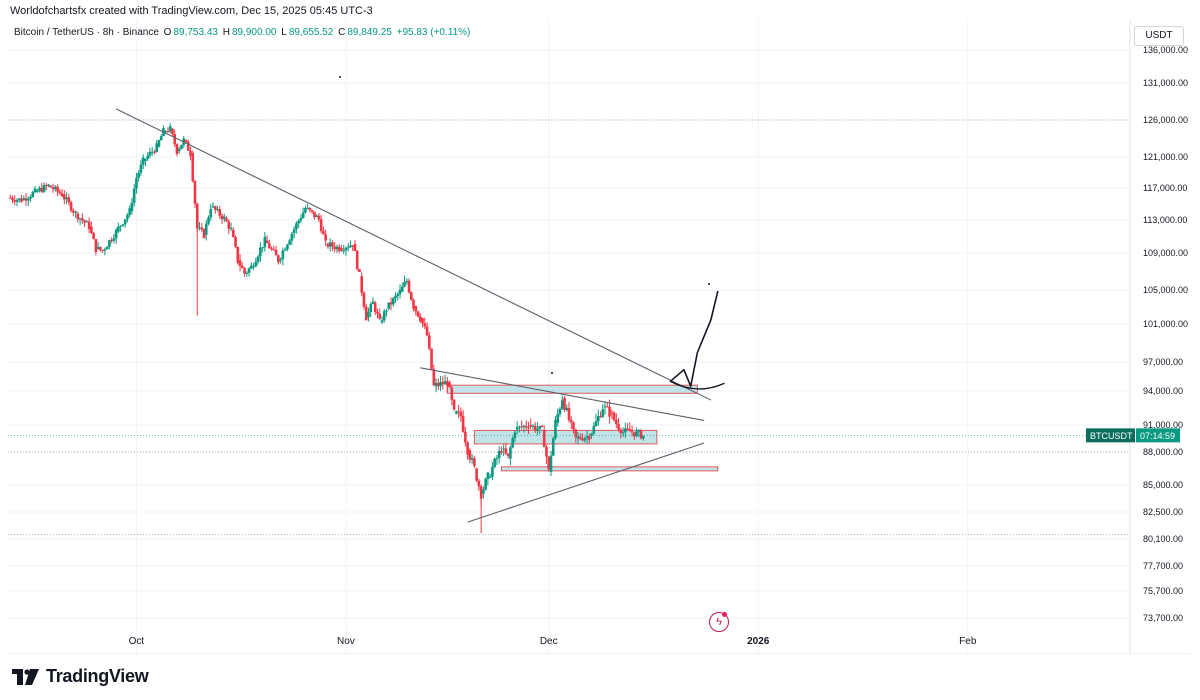  Describe the element at coordinates (1163, 618) in the screenshot. I see `y-tick-label: 73,700.00` at that location.